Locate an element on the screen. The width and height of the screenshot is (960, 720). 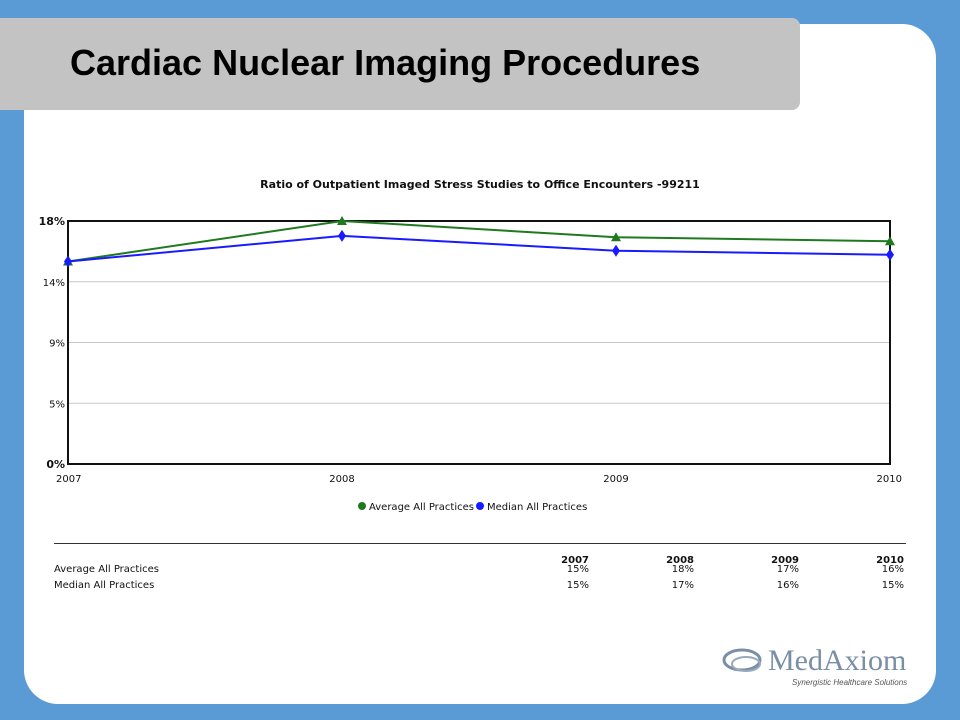
x-tick-label: 2008 is located at coordinates (341, 479).